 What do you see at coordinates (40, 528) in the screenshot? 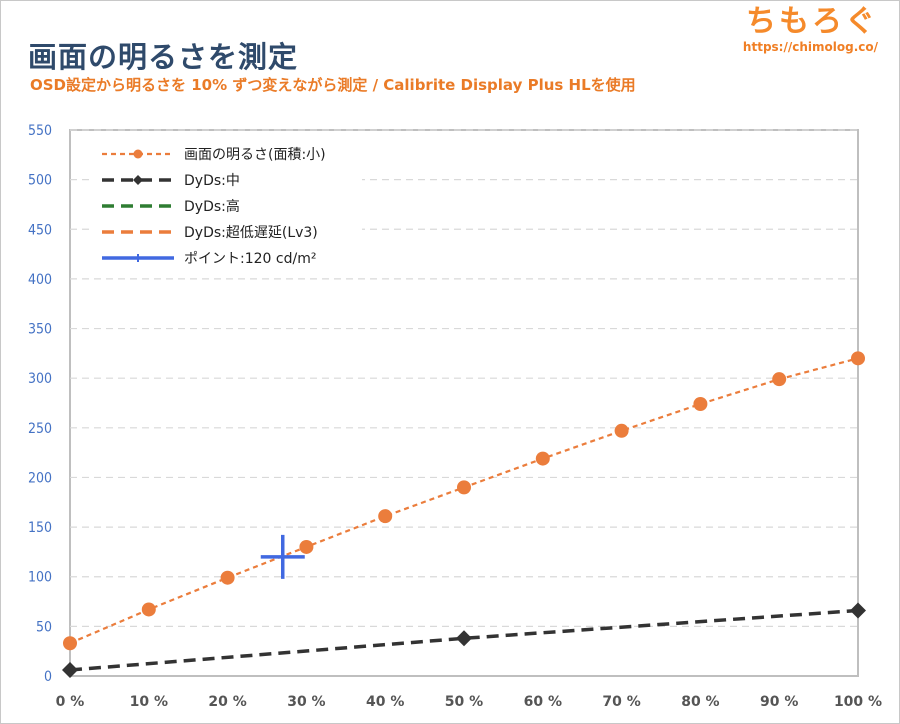
I see `y-tick-label: 150` at bounding box center [40, 528].